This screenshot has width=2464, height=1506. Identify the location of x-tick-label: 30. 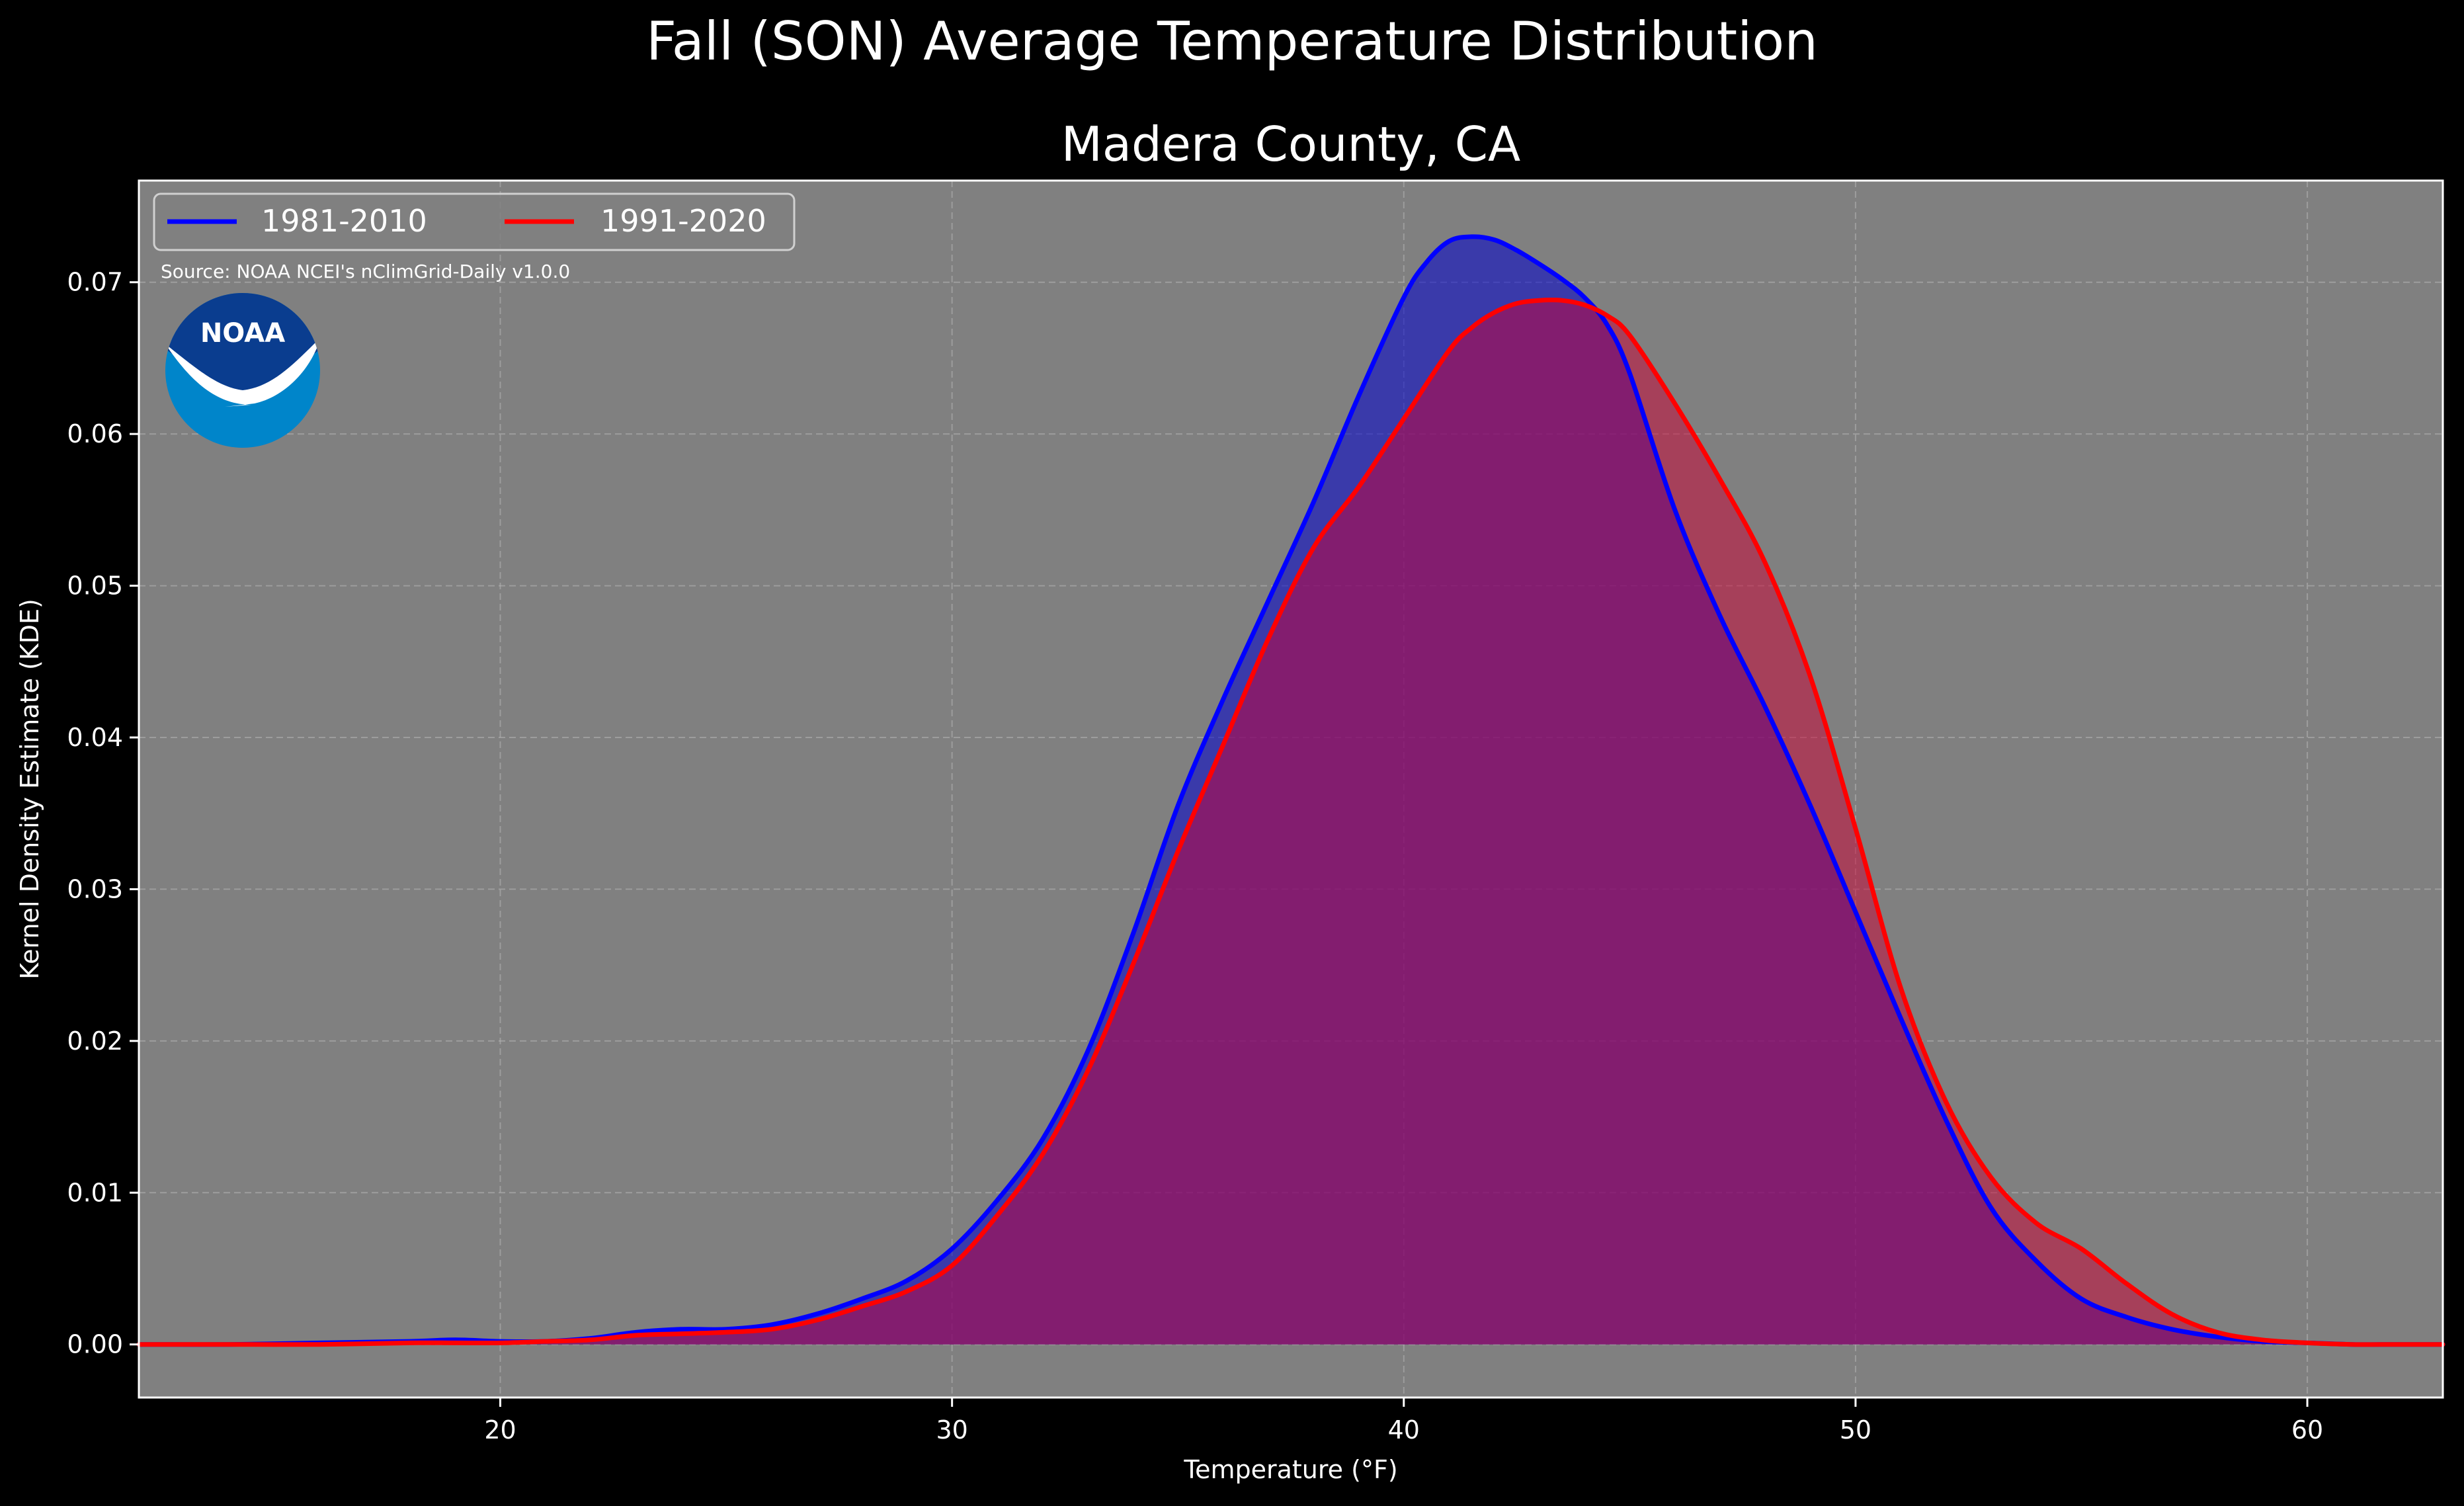
(951, 1429).